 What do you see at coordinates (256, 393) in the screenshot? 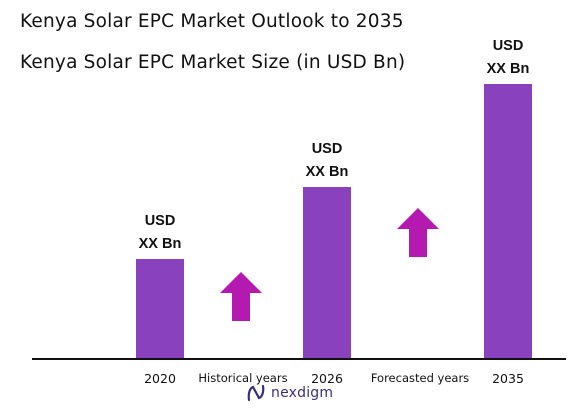
I see `nexdigm-logo-icon` at bounding box center [256, 393].